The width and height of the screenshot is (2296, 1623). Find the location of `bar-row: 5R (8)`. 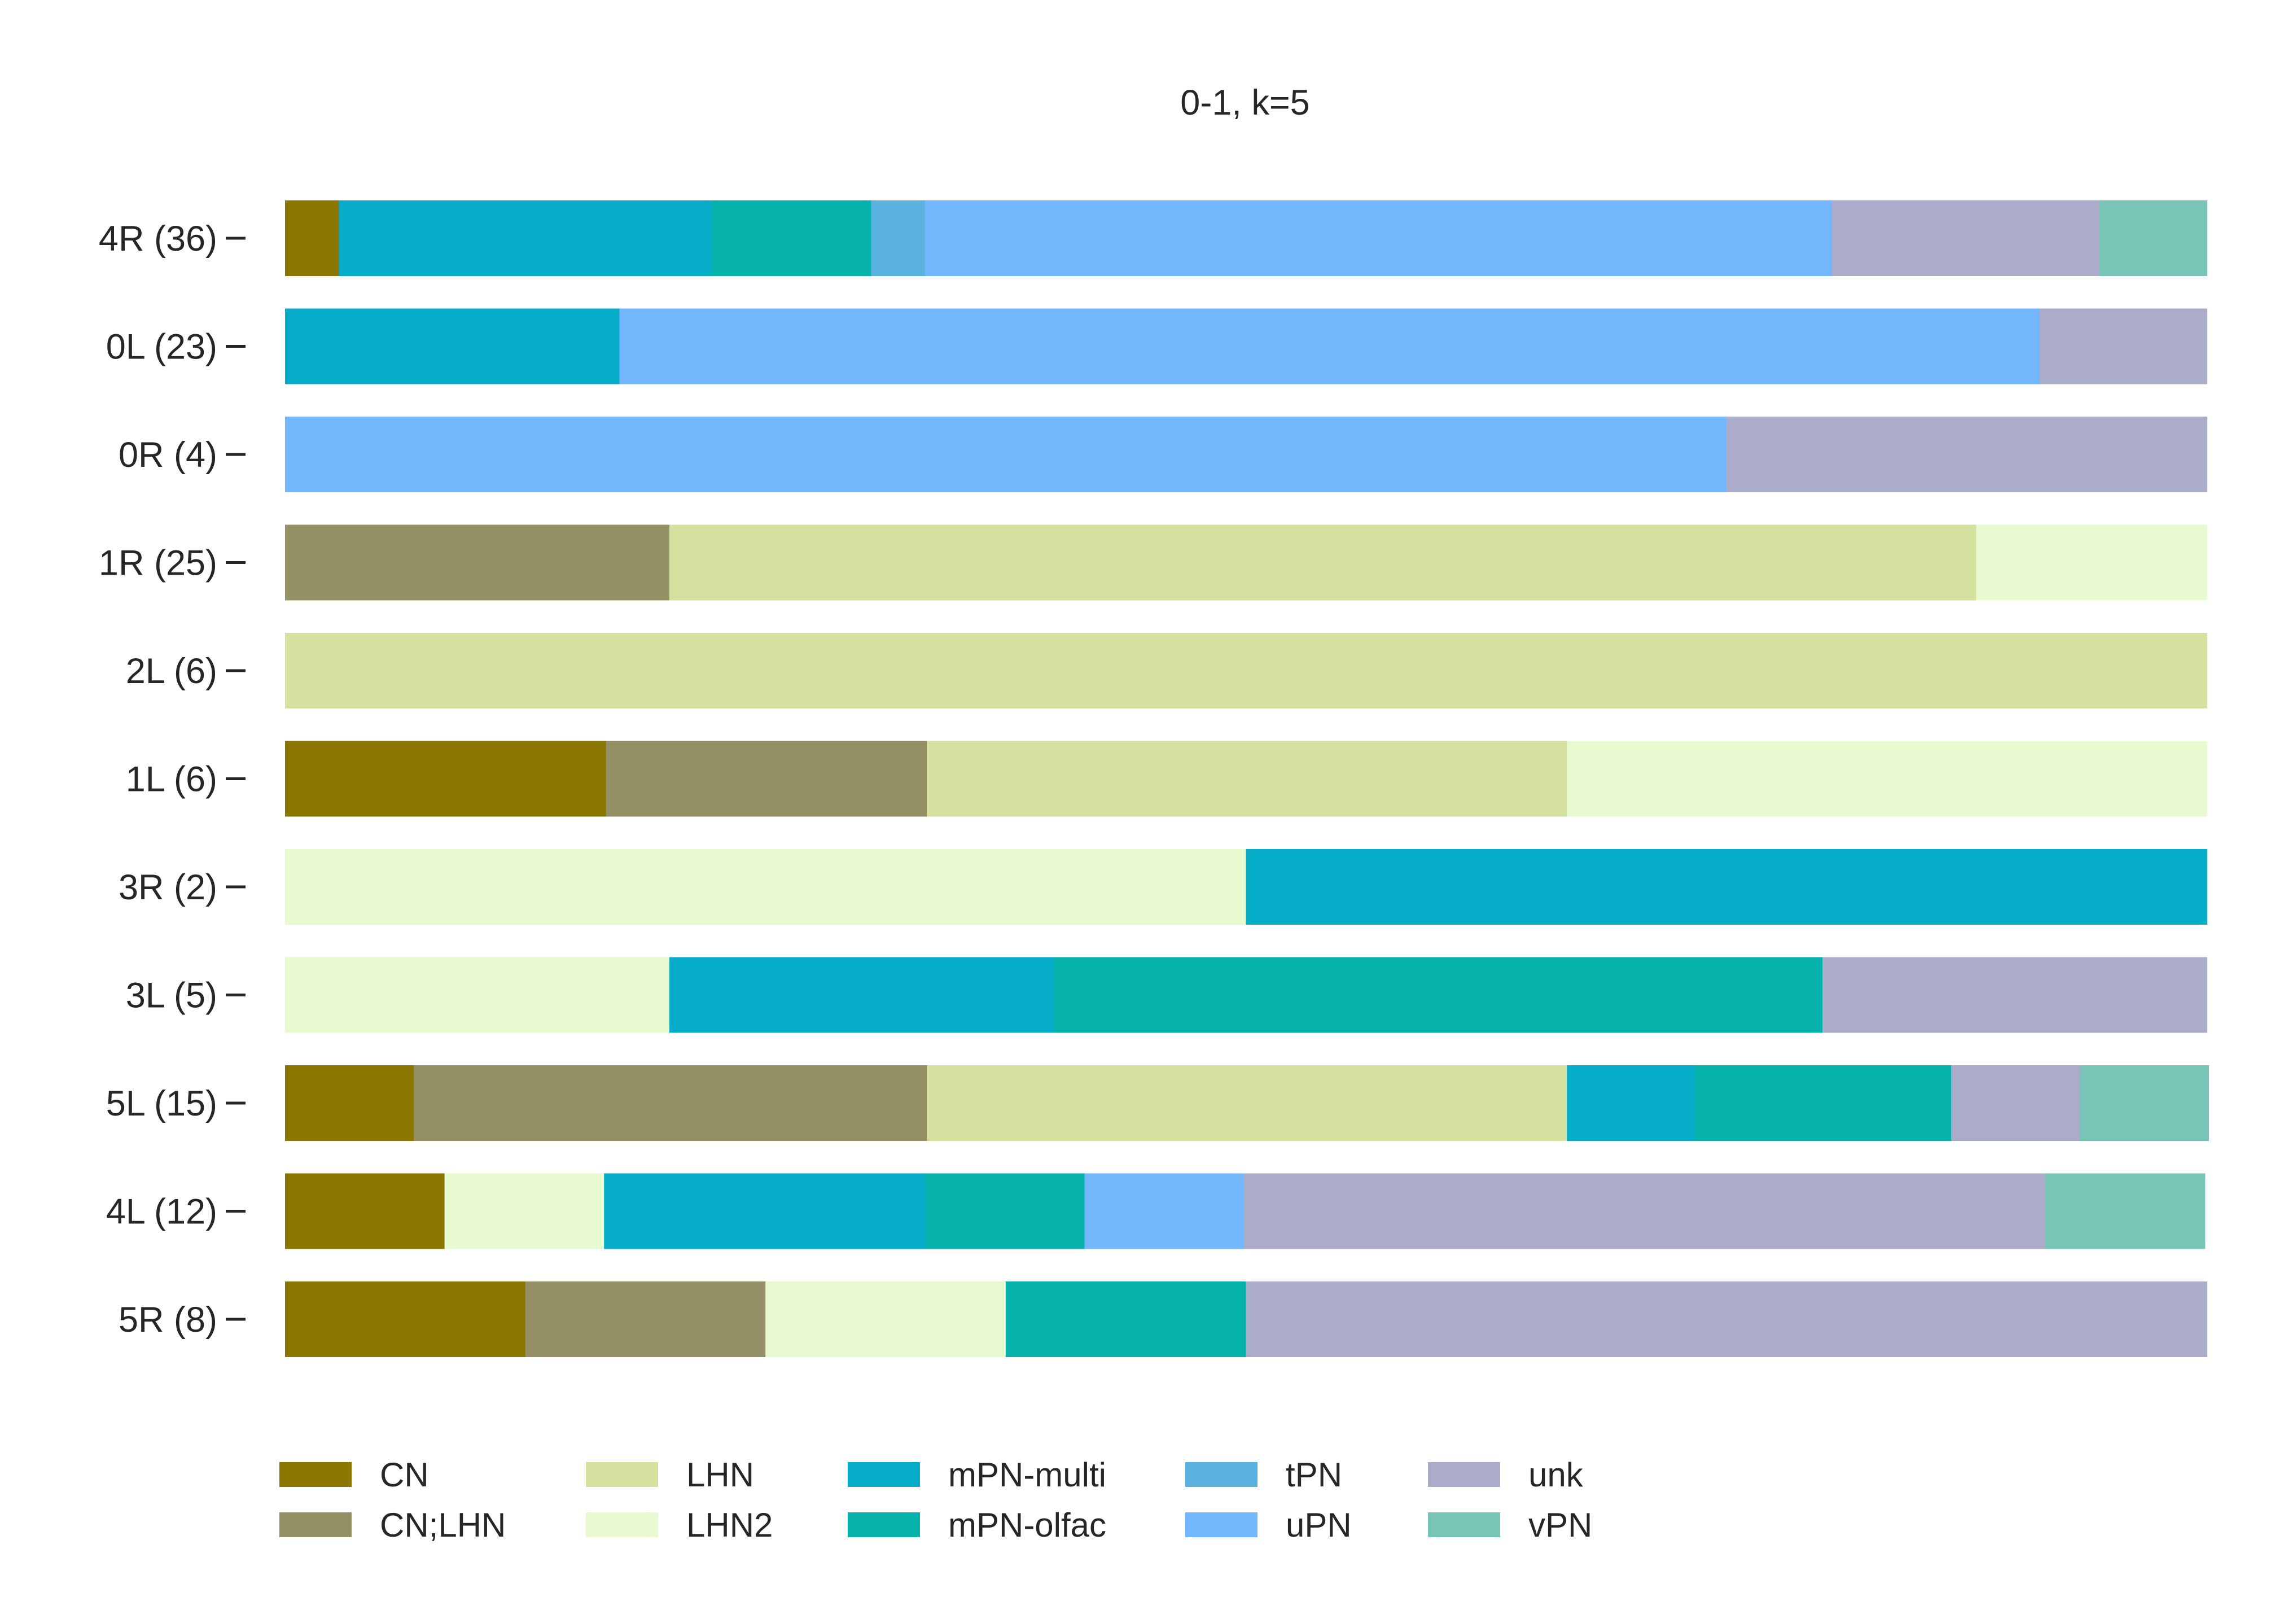

bar-row: 5R (8) is located at coordinates (1163, 1319).